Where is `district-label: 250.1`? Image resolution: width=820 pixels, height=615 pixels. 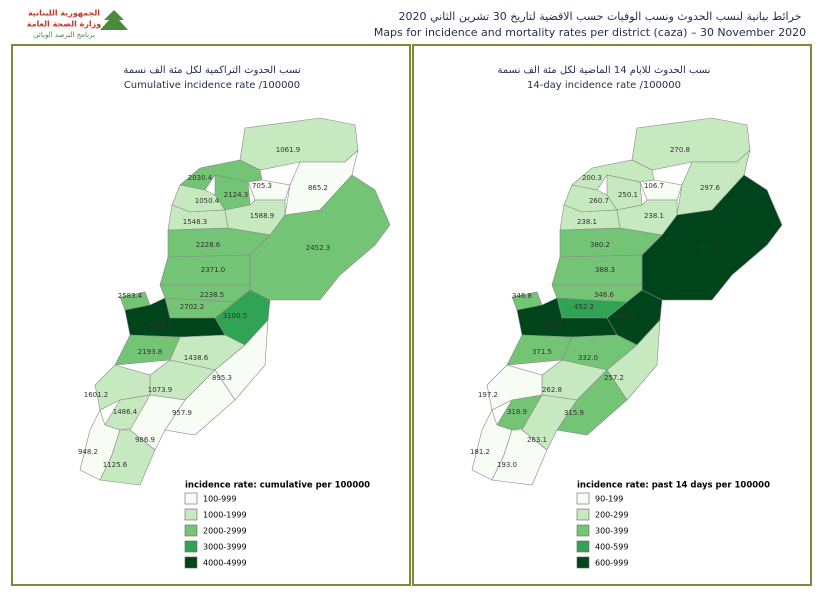 district-label: 250.1 is located at coordinates (628, 195).